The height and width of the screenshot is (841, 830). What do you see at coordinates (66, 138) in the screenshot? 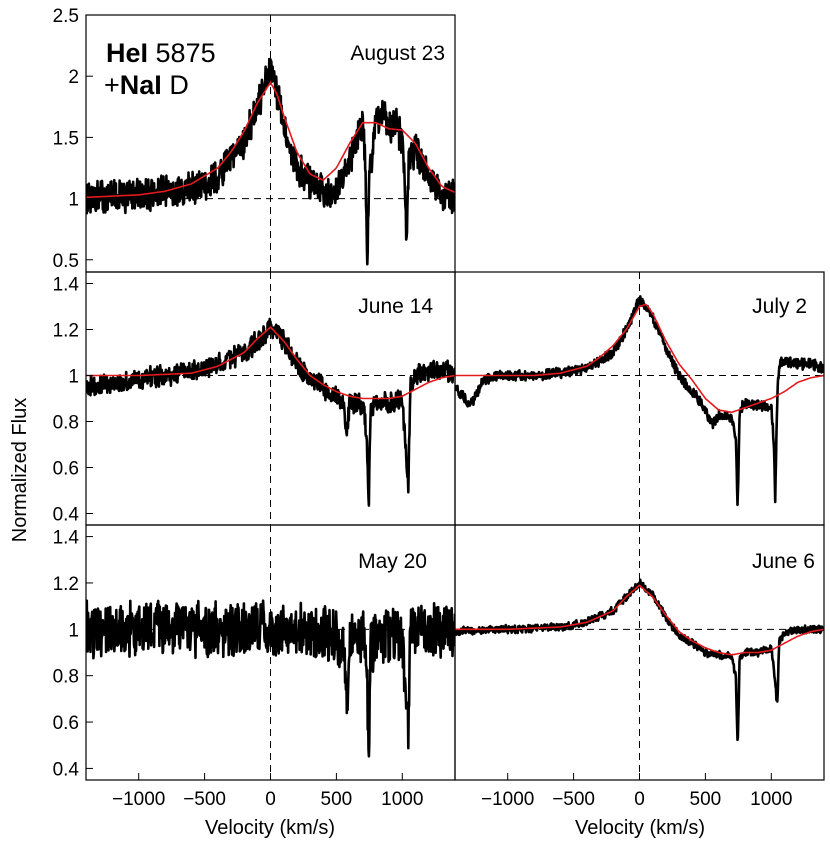
I see `y-tick-label: 1.5` at bounding box center [66, 138].